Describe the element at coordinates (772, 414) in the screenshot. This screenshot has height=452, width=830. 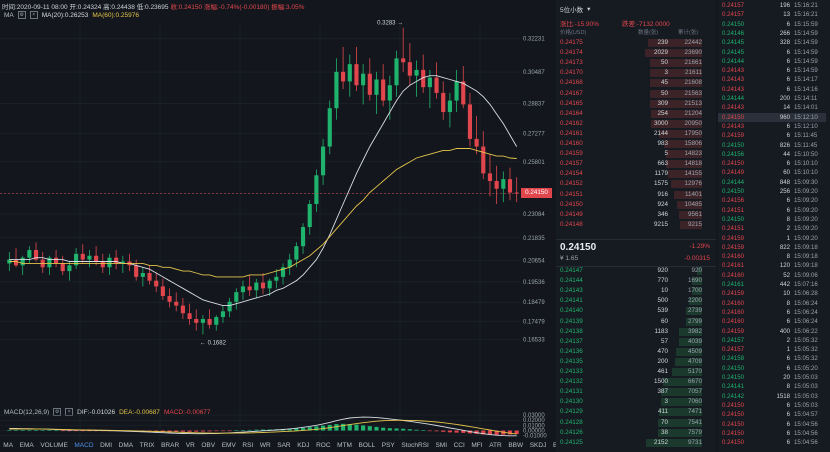
I see `trade-row: 0.24150 6 15:04:57` at that location.